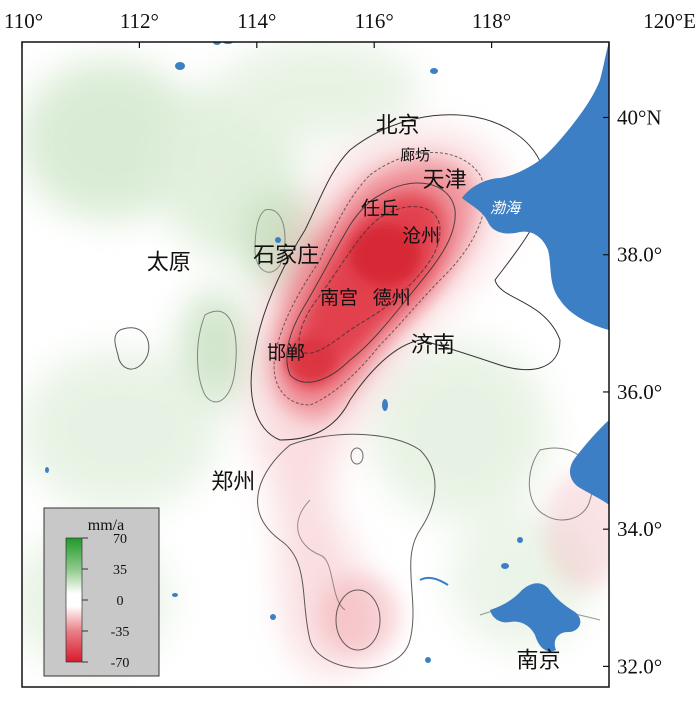 The width and height of the screenshot is (700, 701). What do you see at coordinates (120, 663) in the screenshot?
I see `legend-tick-label: -70` at bounding box center [120, 663].